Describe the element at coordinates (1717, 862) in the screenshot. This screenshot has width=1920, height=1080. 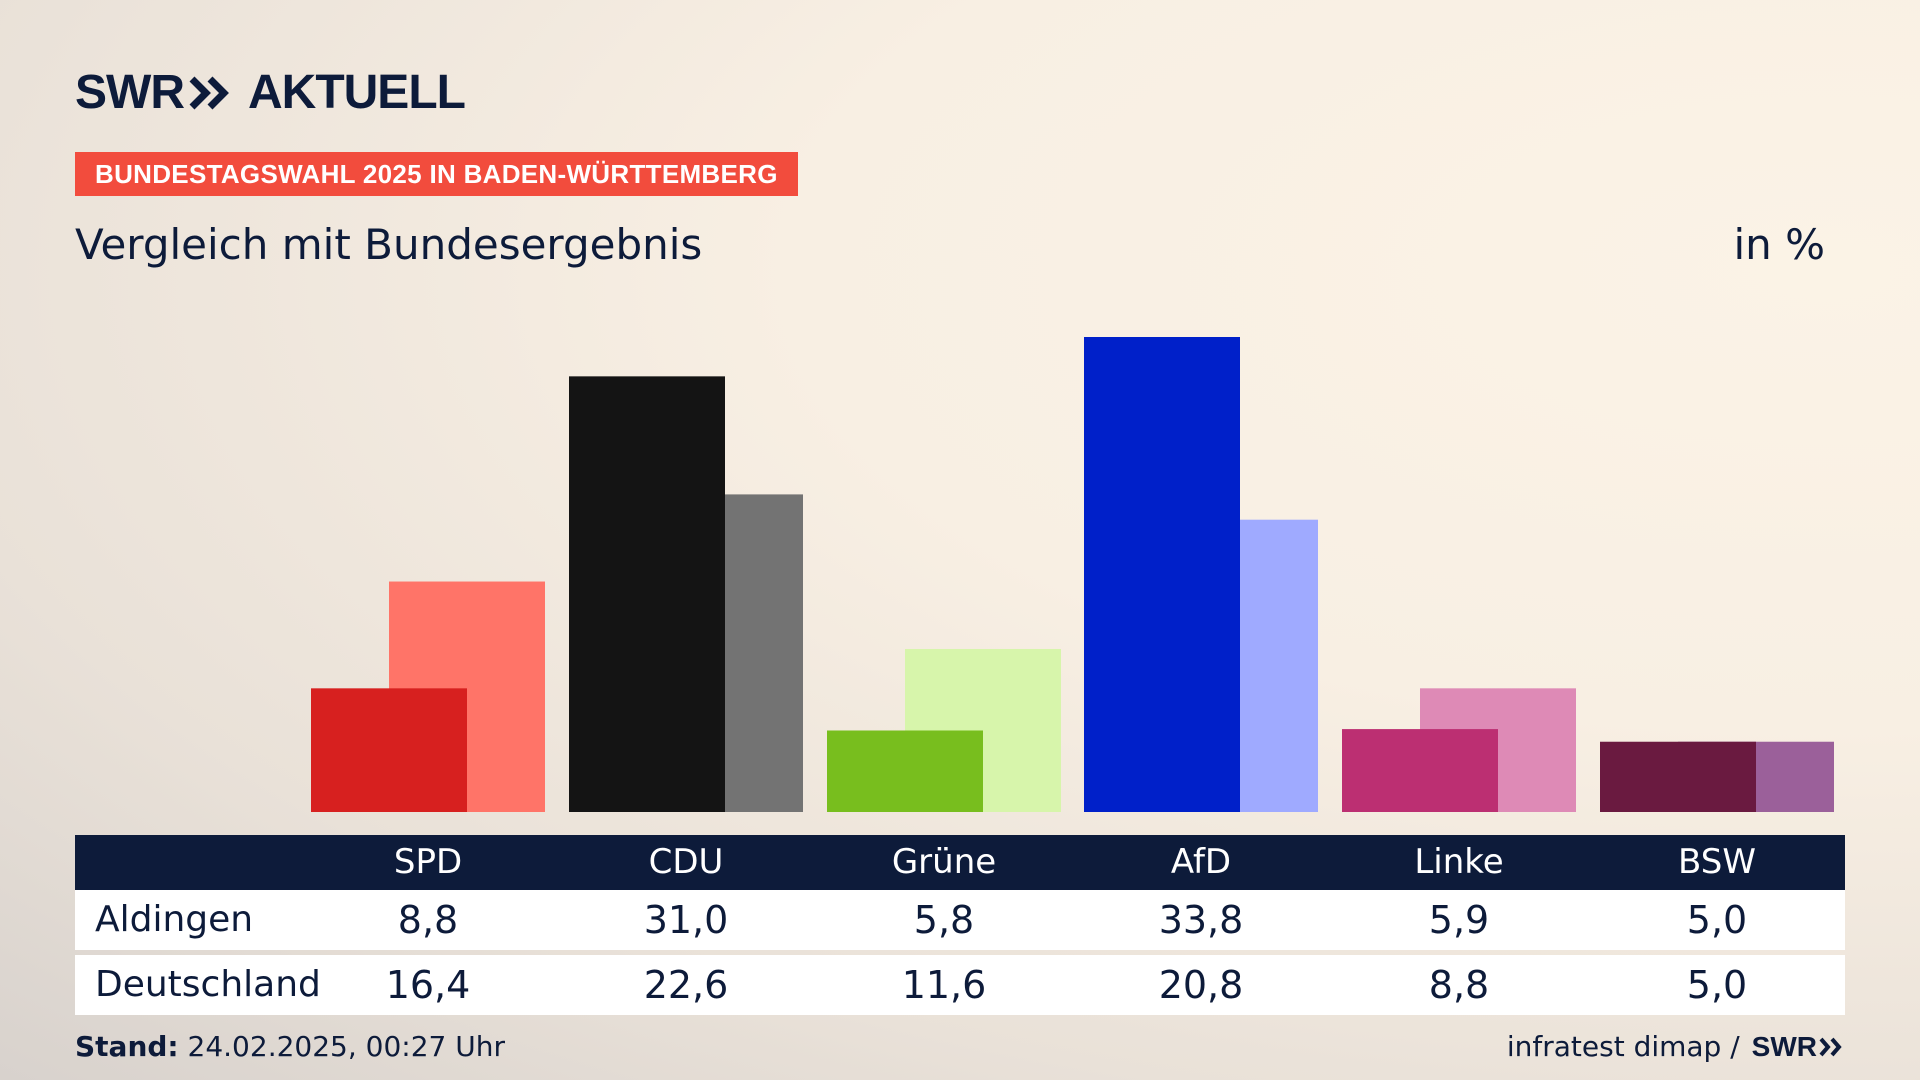
I see `column-header-bsw: BSW` at that location.